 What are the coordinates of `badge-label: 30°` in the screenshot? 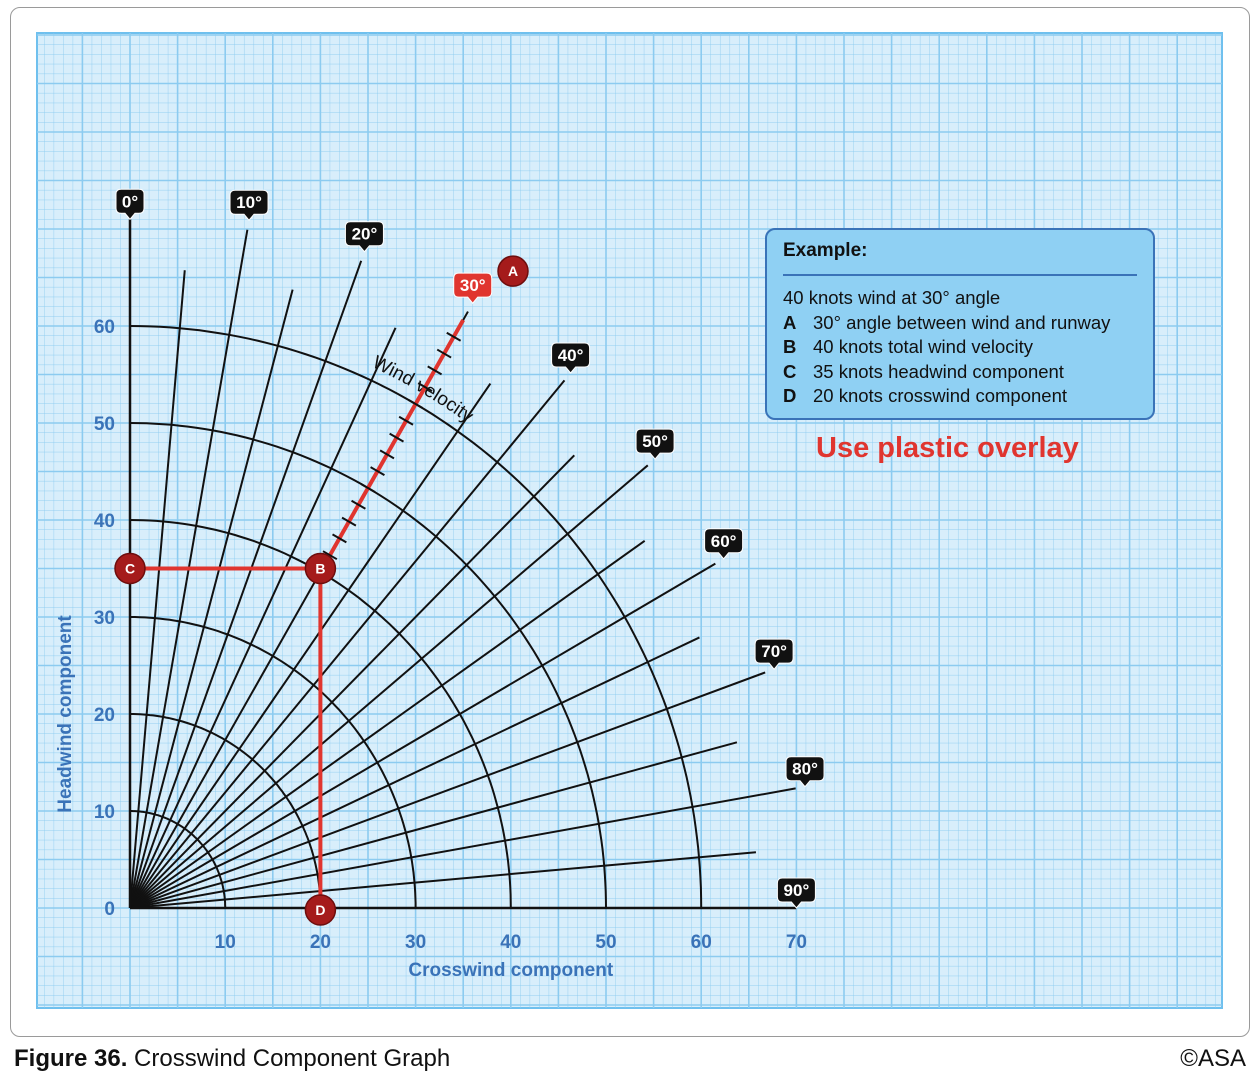 It's located at (473, 285).